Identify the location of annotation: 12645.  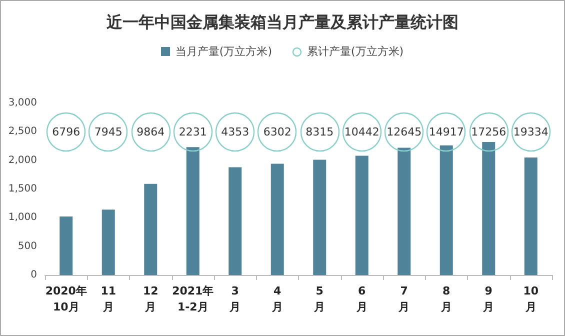
(404, 132).